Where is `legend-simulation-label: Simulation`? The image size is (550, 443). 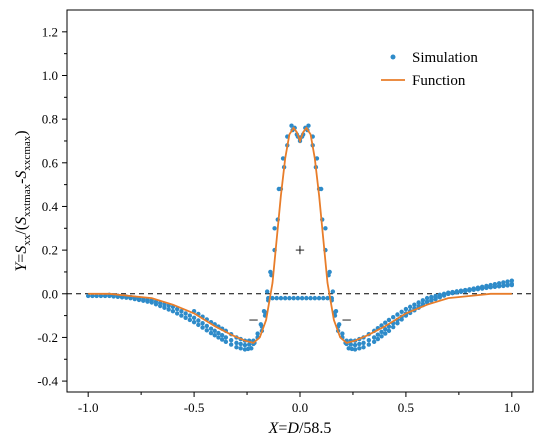
legend-simulation-label: Simulation is located at coordinates (445, 58).